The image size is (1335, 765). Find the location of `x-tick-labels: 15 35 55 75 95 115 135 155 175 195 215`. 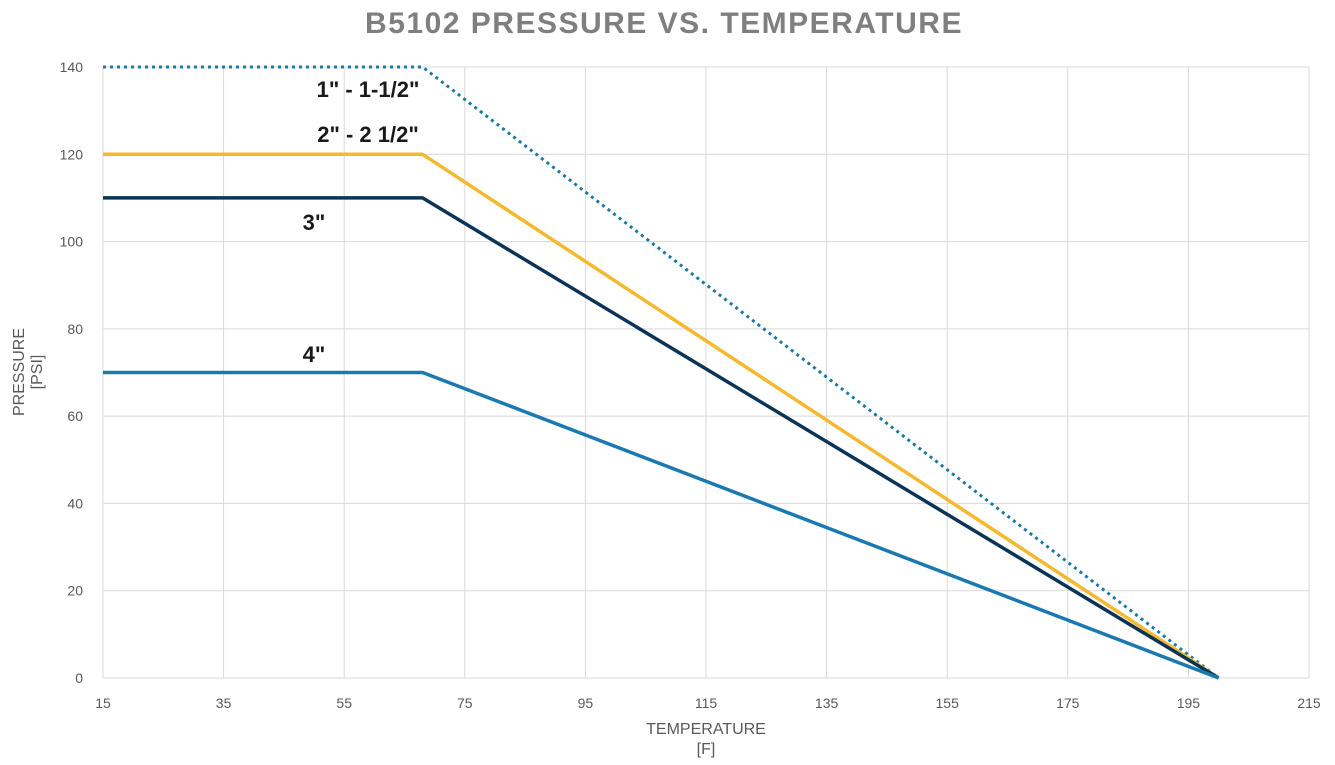

x-tick-labels: 15 35 55 75 95 115 135 155 175 195 215 is located at coordinates (708, 703).